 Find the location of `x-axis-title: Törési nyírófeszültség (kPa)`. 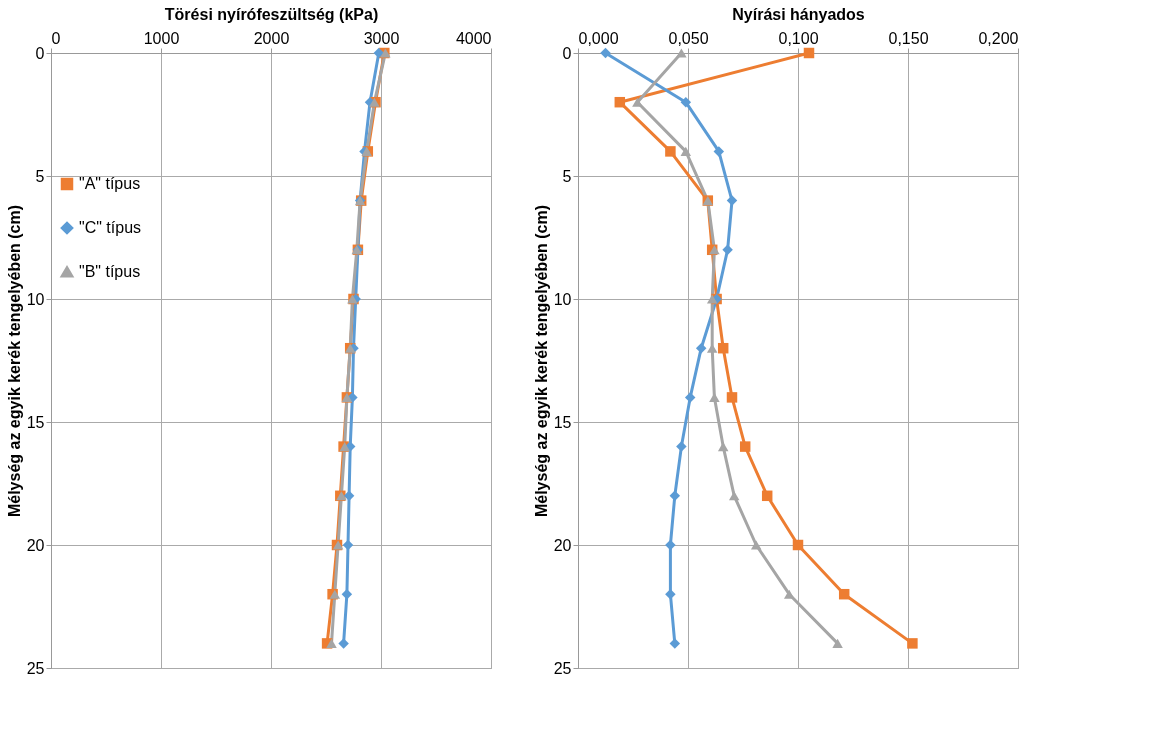

x-axis-title: Törési nyírófeszültség (kPa) is located at coordinates (271, 14).